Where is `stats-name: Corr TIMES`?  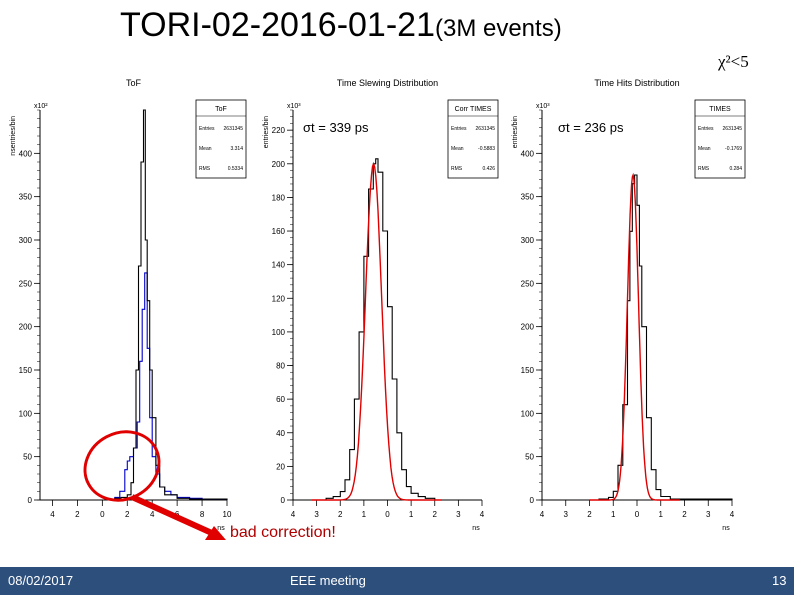 stats-name: Corr TIMES is located at coordinates (473, 109).